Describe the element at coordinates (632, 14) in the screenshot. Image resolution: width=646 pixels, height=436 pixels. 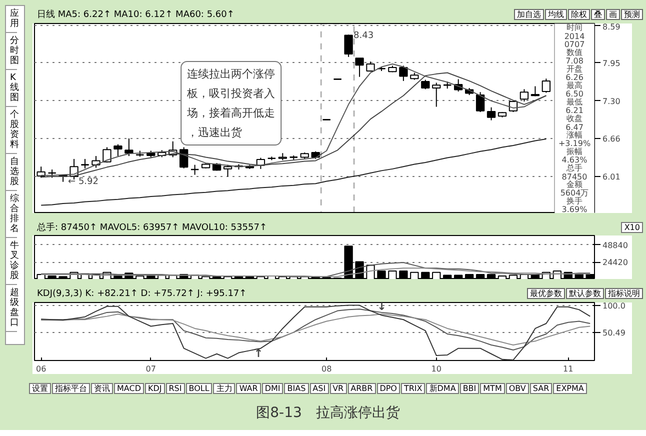
I see `text: 预测` at that location.